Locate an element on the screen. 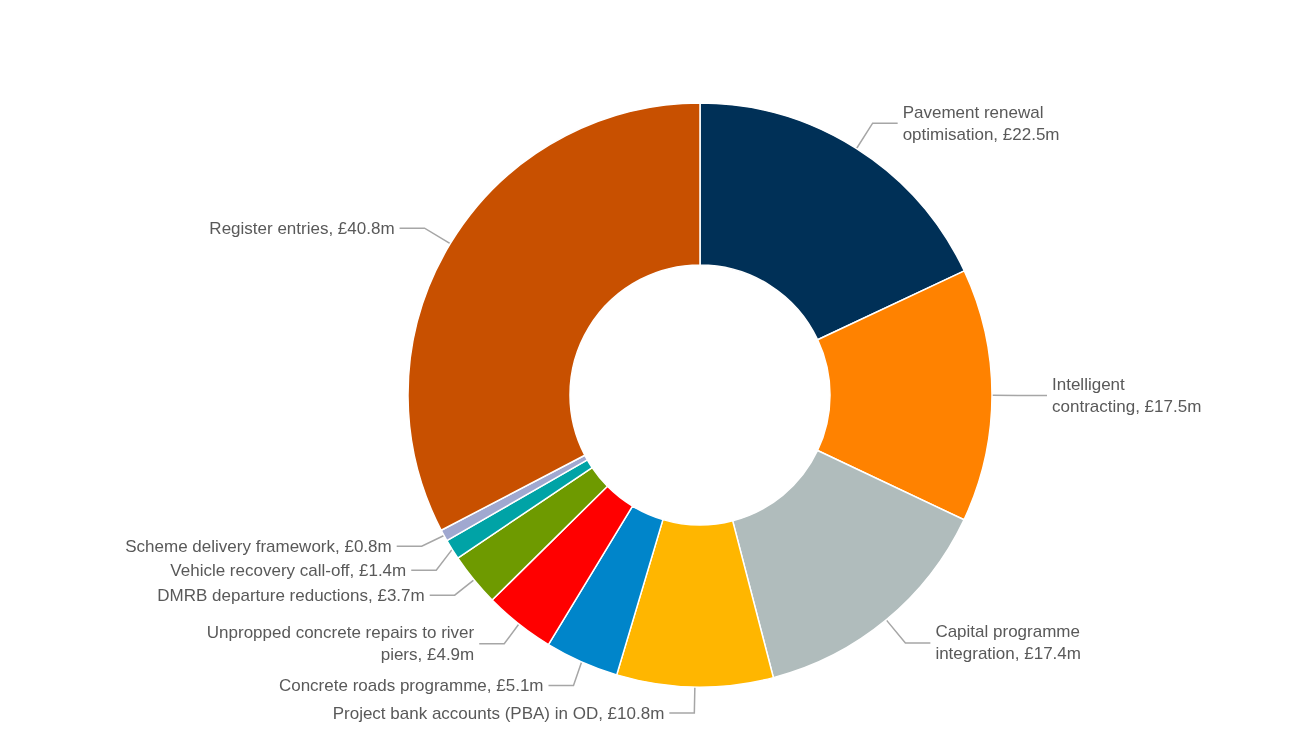 The image size is (1299, 733). slice-label: Pavement renewal optimisation, £22.5m is located at coordinates (981, 123).